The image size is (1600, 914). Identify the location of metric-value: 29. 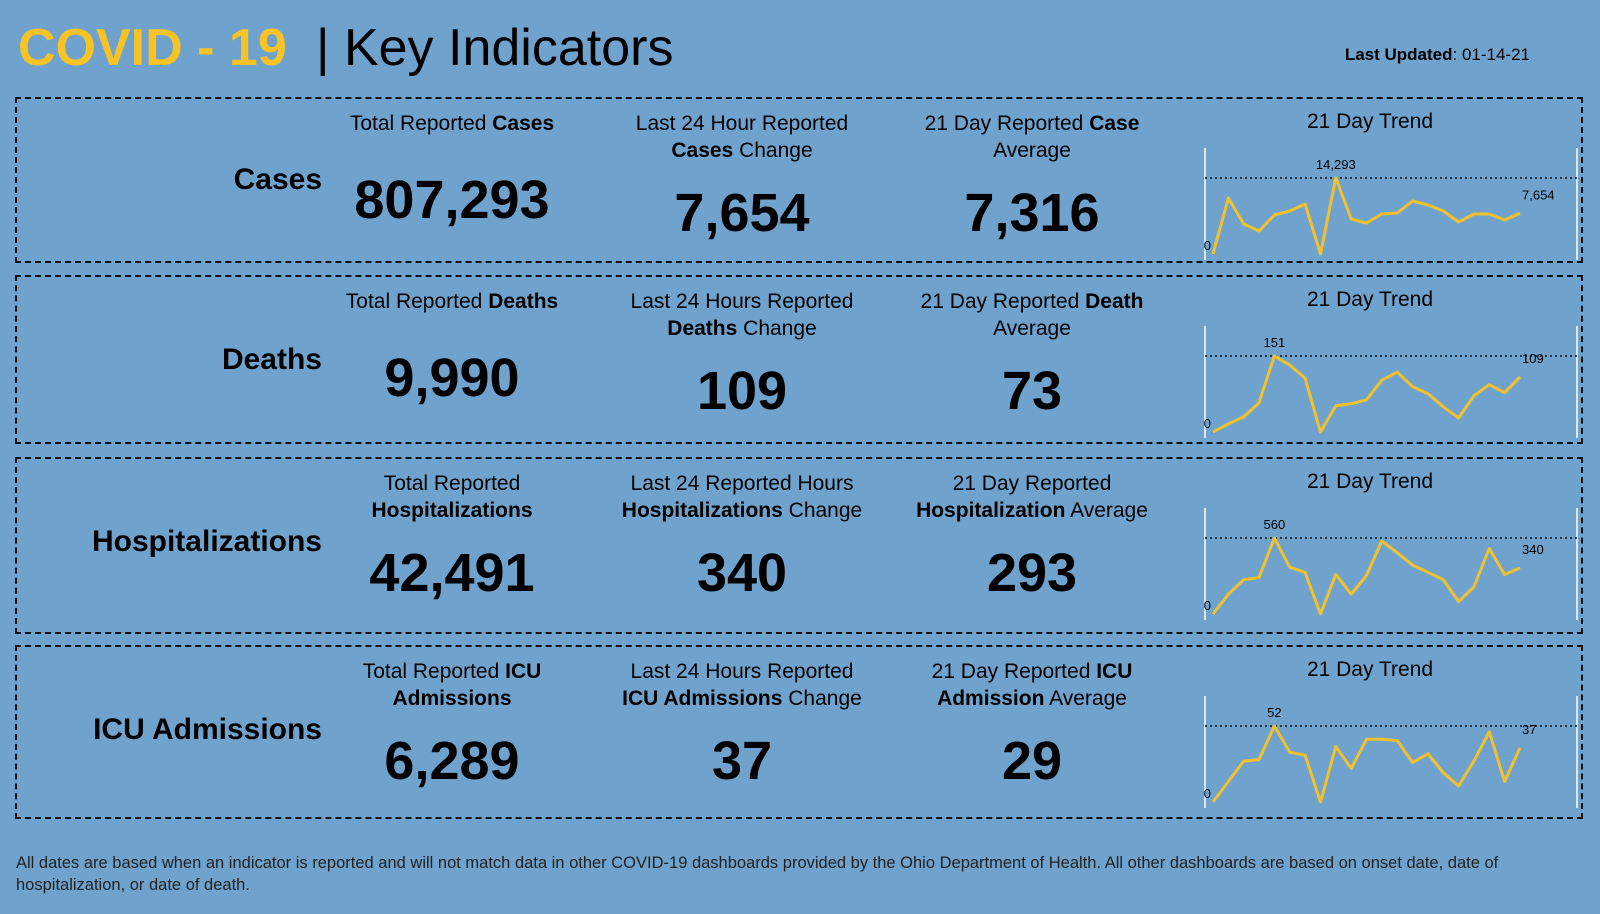
(1032, 761).